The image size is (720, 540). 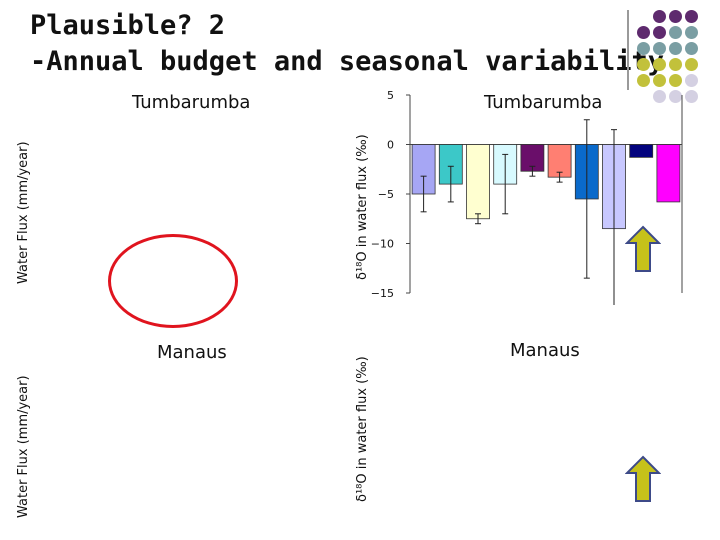 What do you see at coordinates (128, 25) in the screenshot?
I see `title-line-1: Plausible? 2` at bounding box center [128, 25].